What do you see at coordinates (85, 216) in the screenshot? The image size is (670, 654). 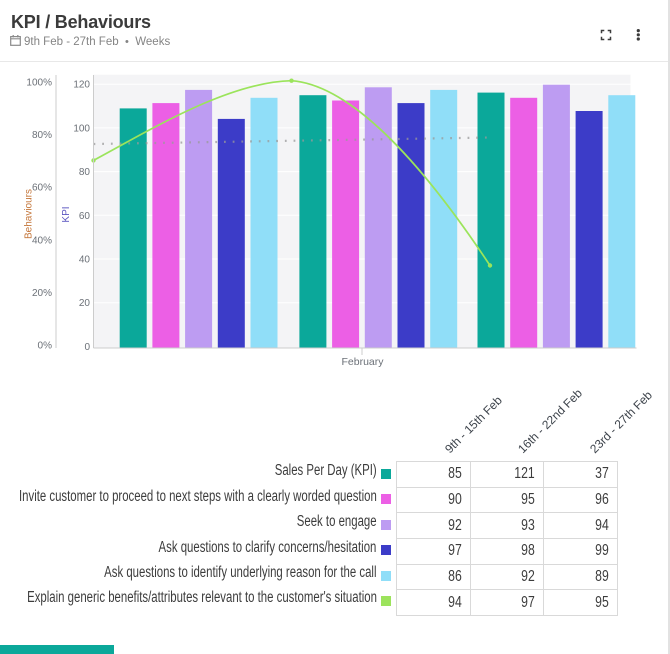 I see `svg-text: 60` at bounding box center [85, 216].